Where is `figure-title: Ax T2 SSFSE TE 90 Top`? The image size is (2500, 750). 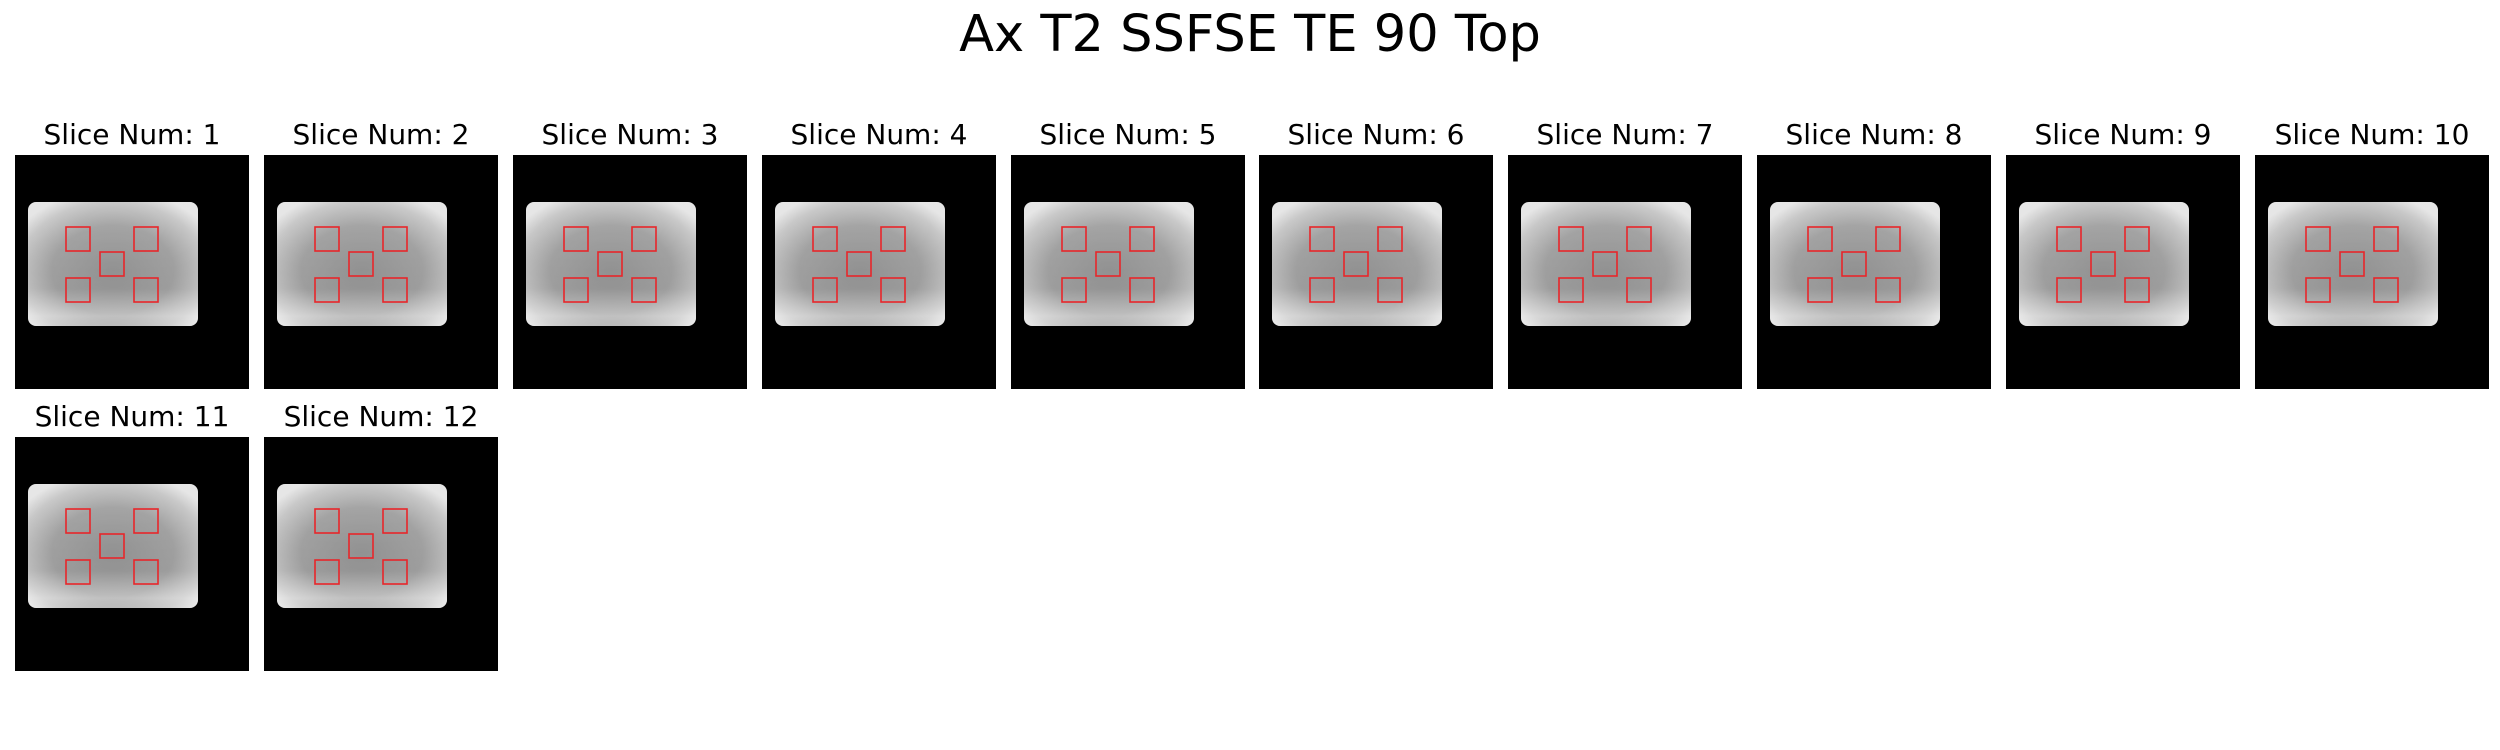
figure-title: Ax T2 SSFSE TE 90 Top is located at coordinates (1250, 34).